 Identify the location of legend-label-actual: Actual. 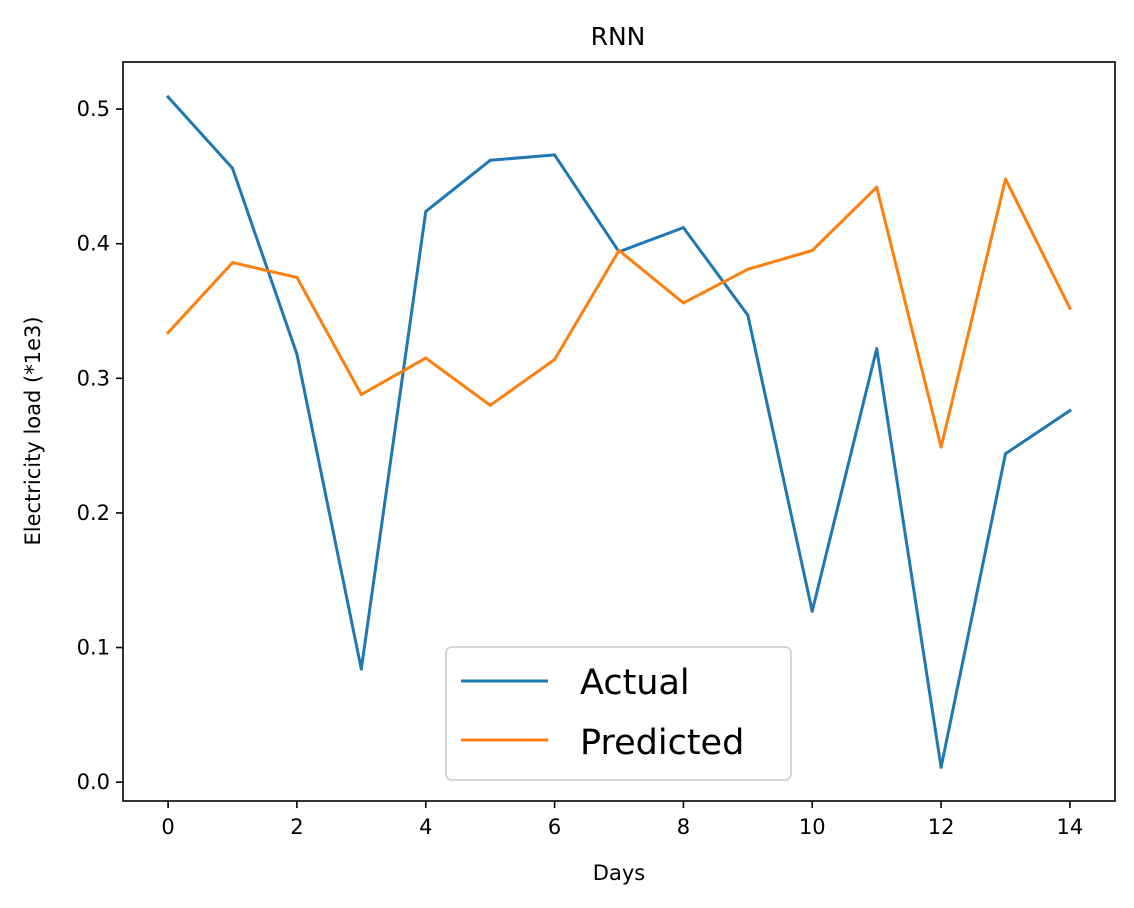
(635, 683).